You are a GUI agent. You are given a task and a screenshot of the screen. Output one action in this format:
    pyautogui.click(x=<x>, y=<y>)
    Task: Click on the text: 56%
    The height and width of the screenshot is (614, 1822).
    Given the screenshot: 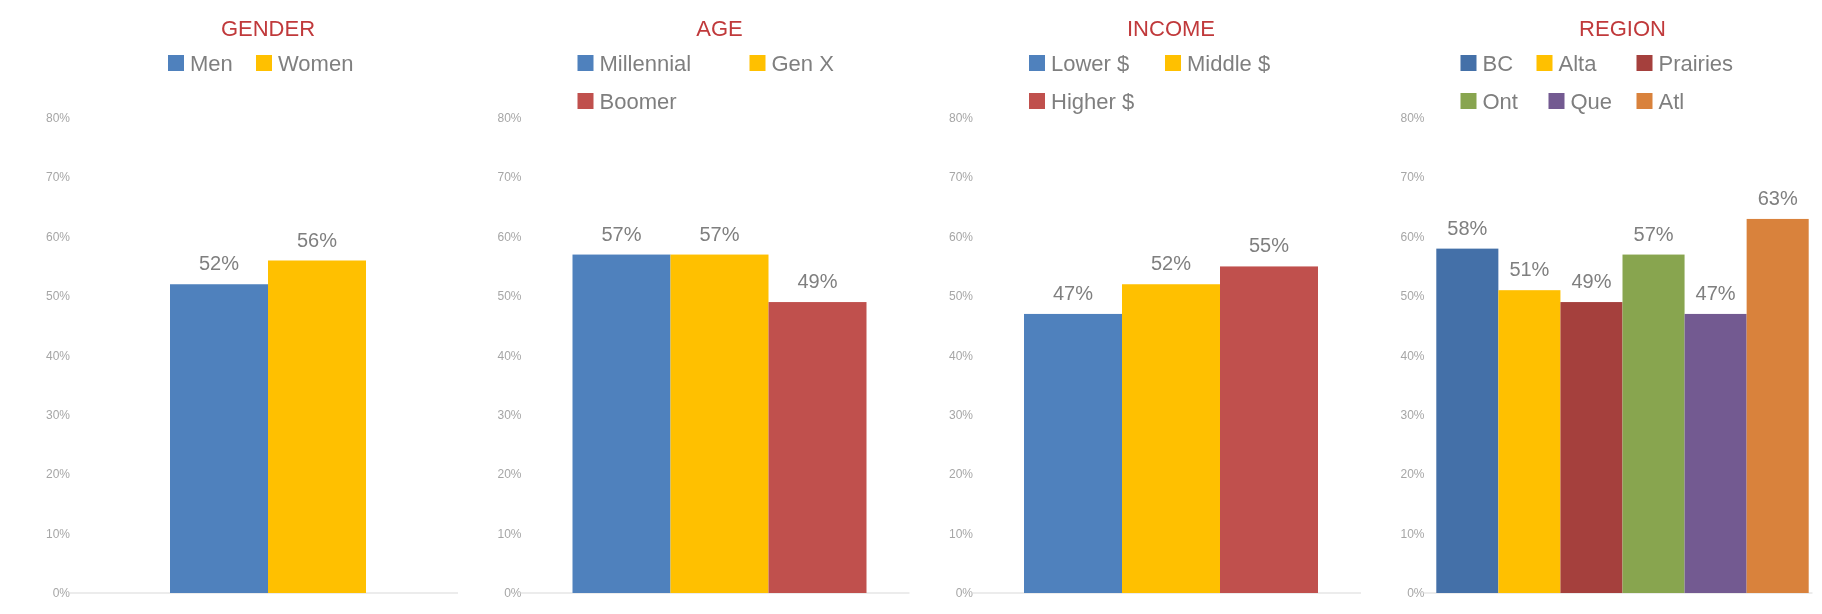 What is the action you would take?
    pyautogui.click(x=317, y=239)
    